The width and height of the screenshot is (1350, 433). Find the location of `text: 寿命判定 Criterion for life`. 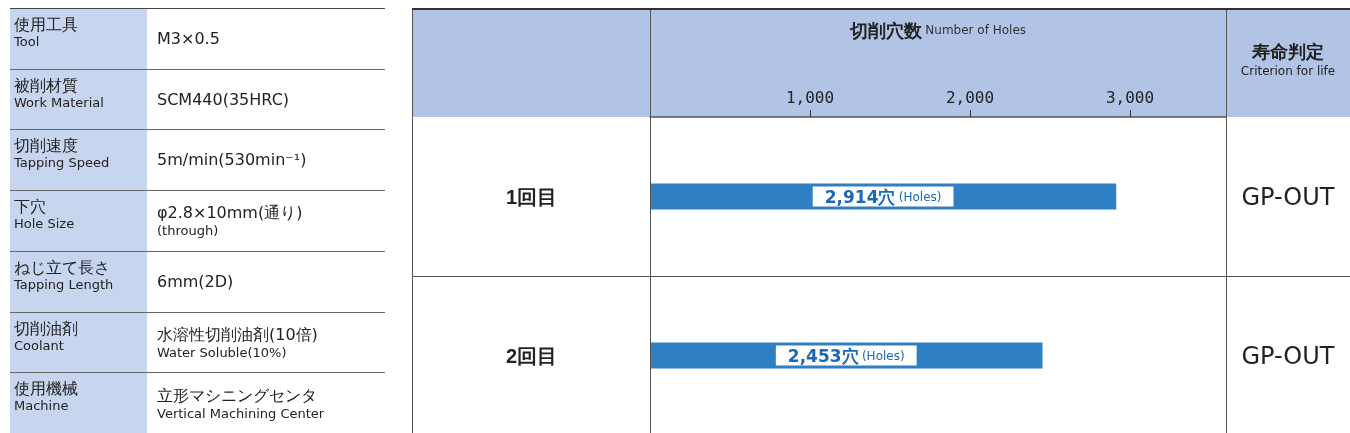

text: 寿命判定 Criterion for life is located at coordinates (1288, 59).